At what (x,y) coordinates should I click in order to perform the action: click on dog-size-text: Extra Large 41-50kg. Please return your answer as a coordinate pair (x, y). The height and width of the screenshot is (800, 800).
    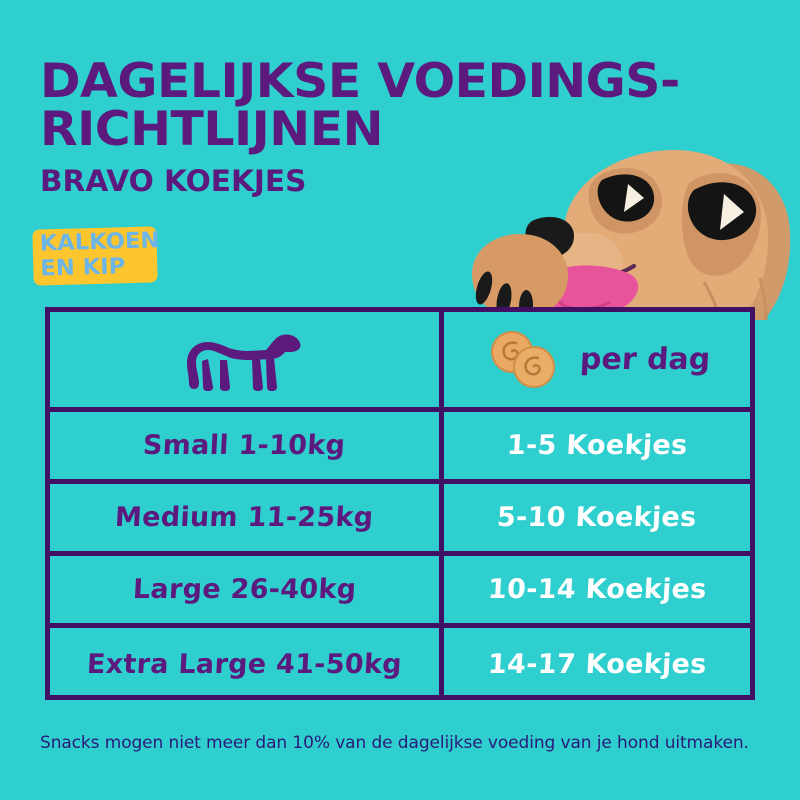
    Looking at the image, I should click on (244, 664).